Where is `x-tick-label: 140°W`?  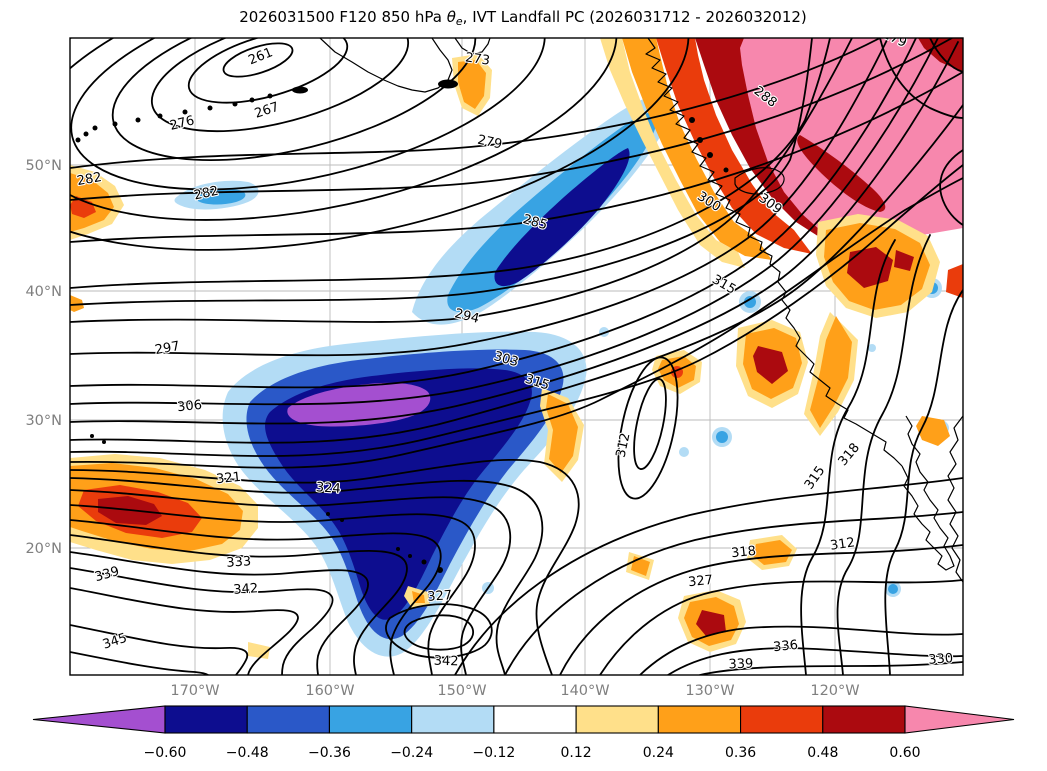 x-tick-label: 140°W is located at coordinates (584, 691).